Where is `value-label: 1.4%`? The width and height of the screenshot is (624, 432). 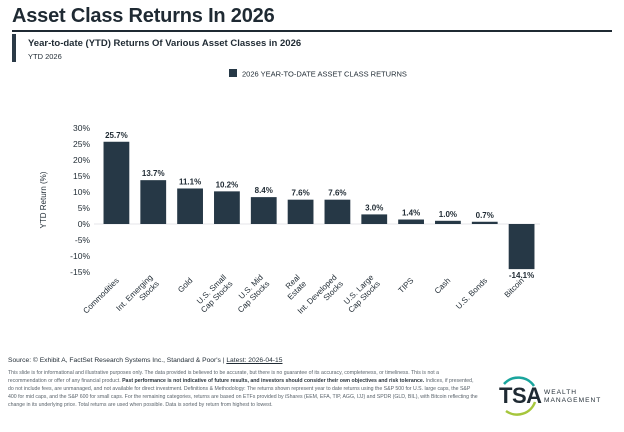
value-label: 1.4% is located at coordinates (411, 213).